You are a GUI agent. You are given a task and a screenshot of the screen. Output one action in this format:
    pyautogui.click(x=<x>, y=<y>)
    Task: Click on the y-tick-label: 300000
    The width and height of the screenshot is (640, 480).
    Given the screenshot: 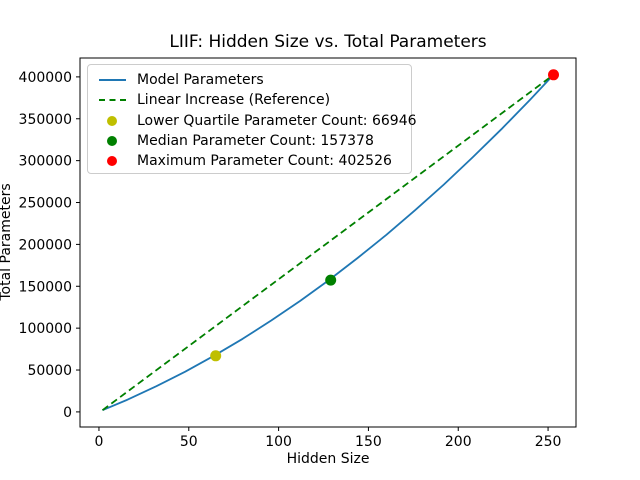 What is the action you would take?
    pyautogui.click(x=45, y=162)
    